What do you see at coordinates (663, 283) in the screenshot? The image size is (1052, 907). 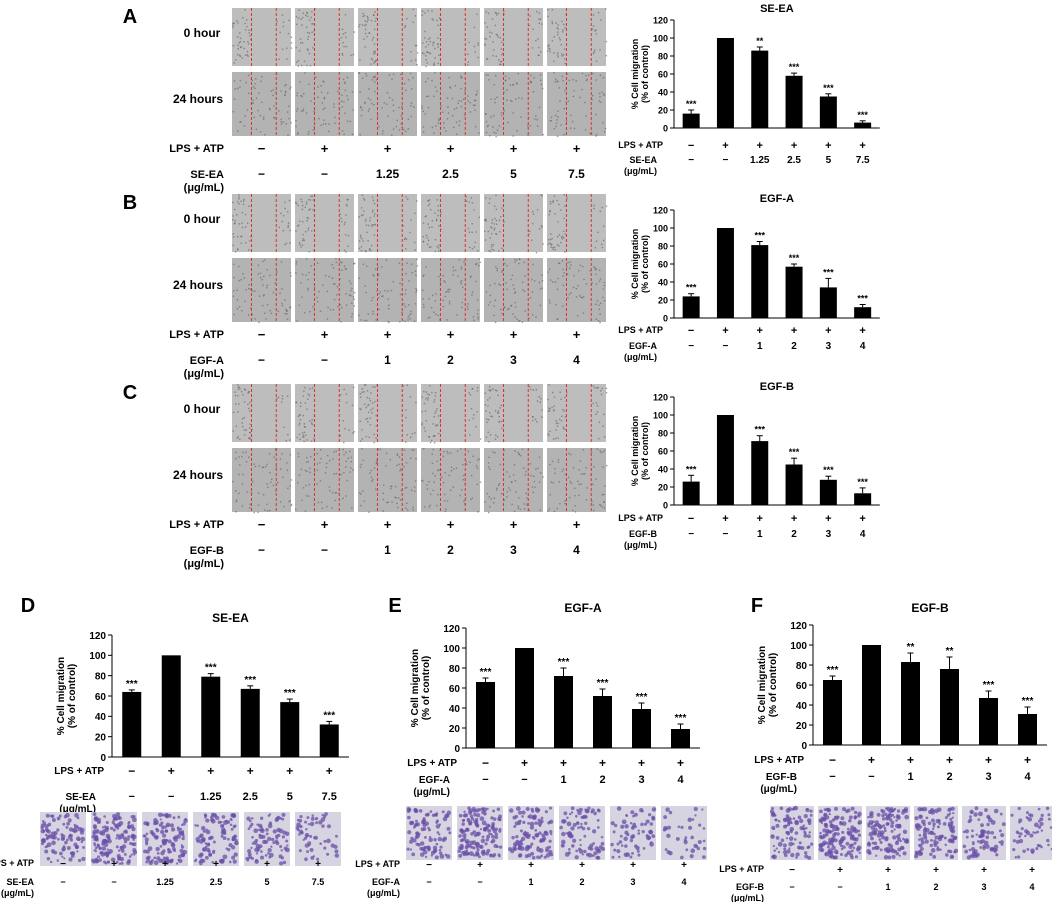 I see `y-tick-label: 40` at bounding box center [663, 283].